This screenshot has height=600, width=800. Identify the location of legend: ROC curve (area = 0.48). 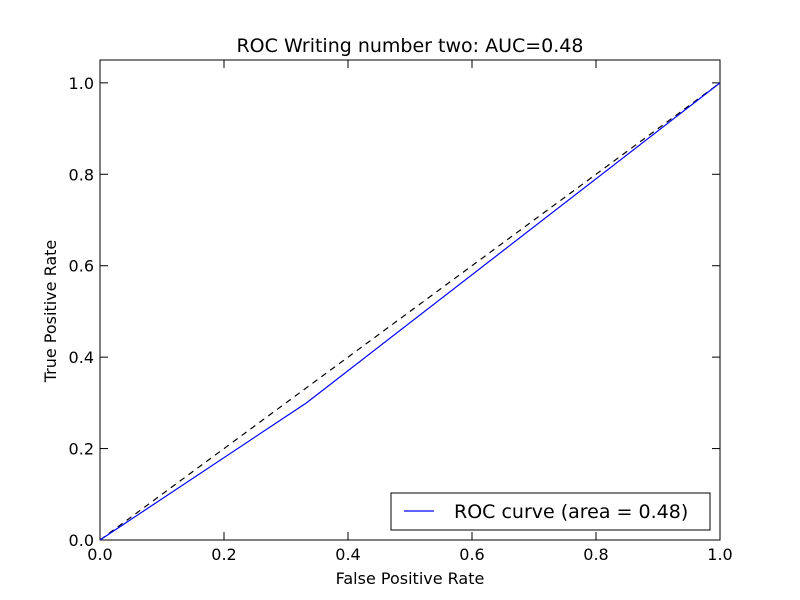
(550, 511).